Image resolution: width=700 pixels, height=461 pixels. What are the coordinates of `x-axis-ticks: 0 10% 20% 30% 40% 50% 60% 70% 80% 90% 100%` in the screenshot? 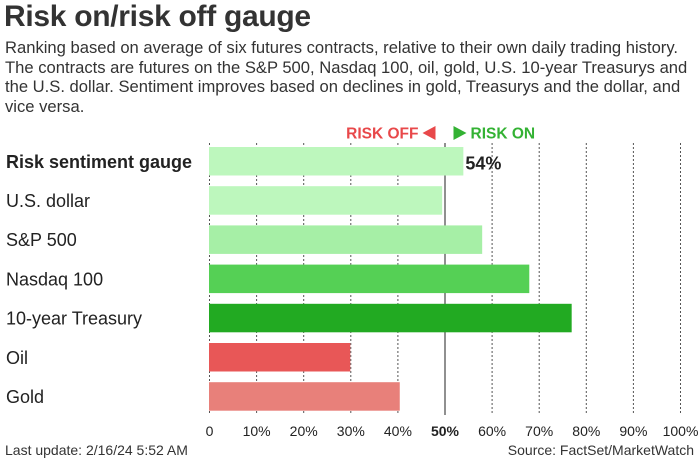 It's located at (452, 431).